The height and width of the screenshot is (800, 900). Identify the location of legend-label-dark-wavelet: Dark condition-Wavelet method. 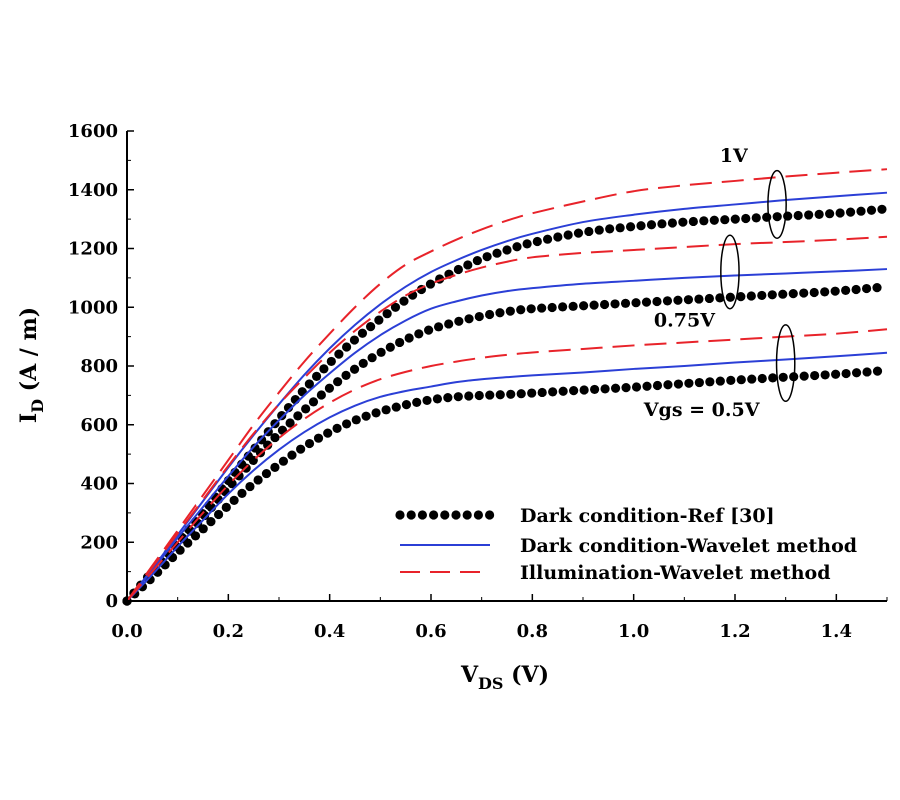
(688, 546).